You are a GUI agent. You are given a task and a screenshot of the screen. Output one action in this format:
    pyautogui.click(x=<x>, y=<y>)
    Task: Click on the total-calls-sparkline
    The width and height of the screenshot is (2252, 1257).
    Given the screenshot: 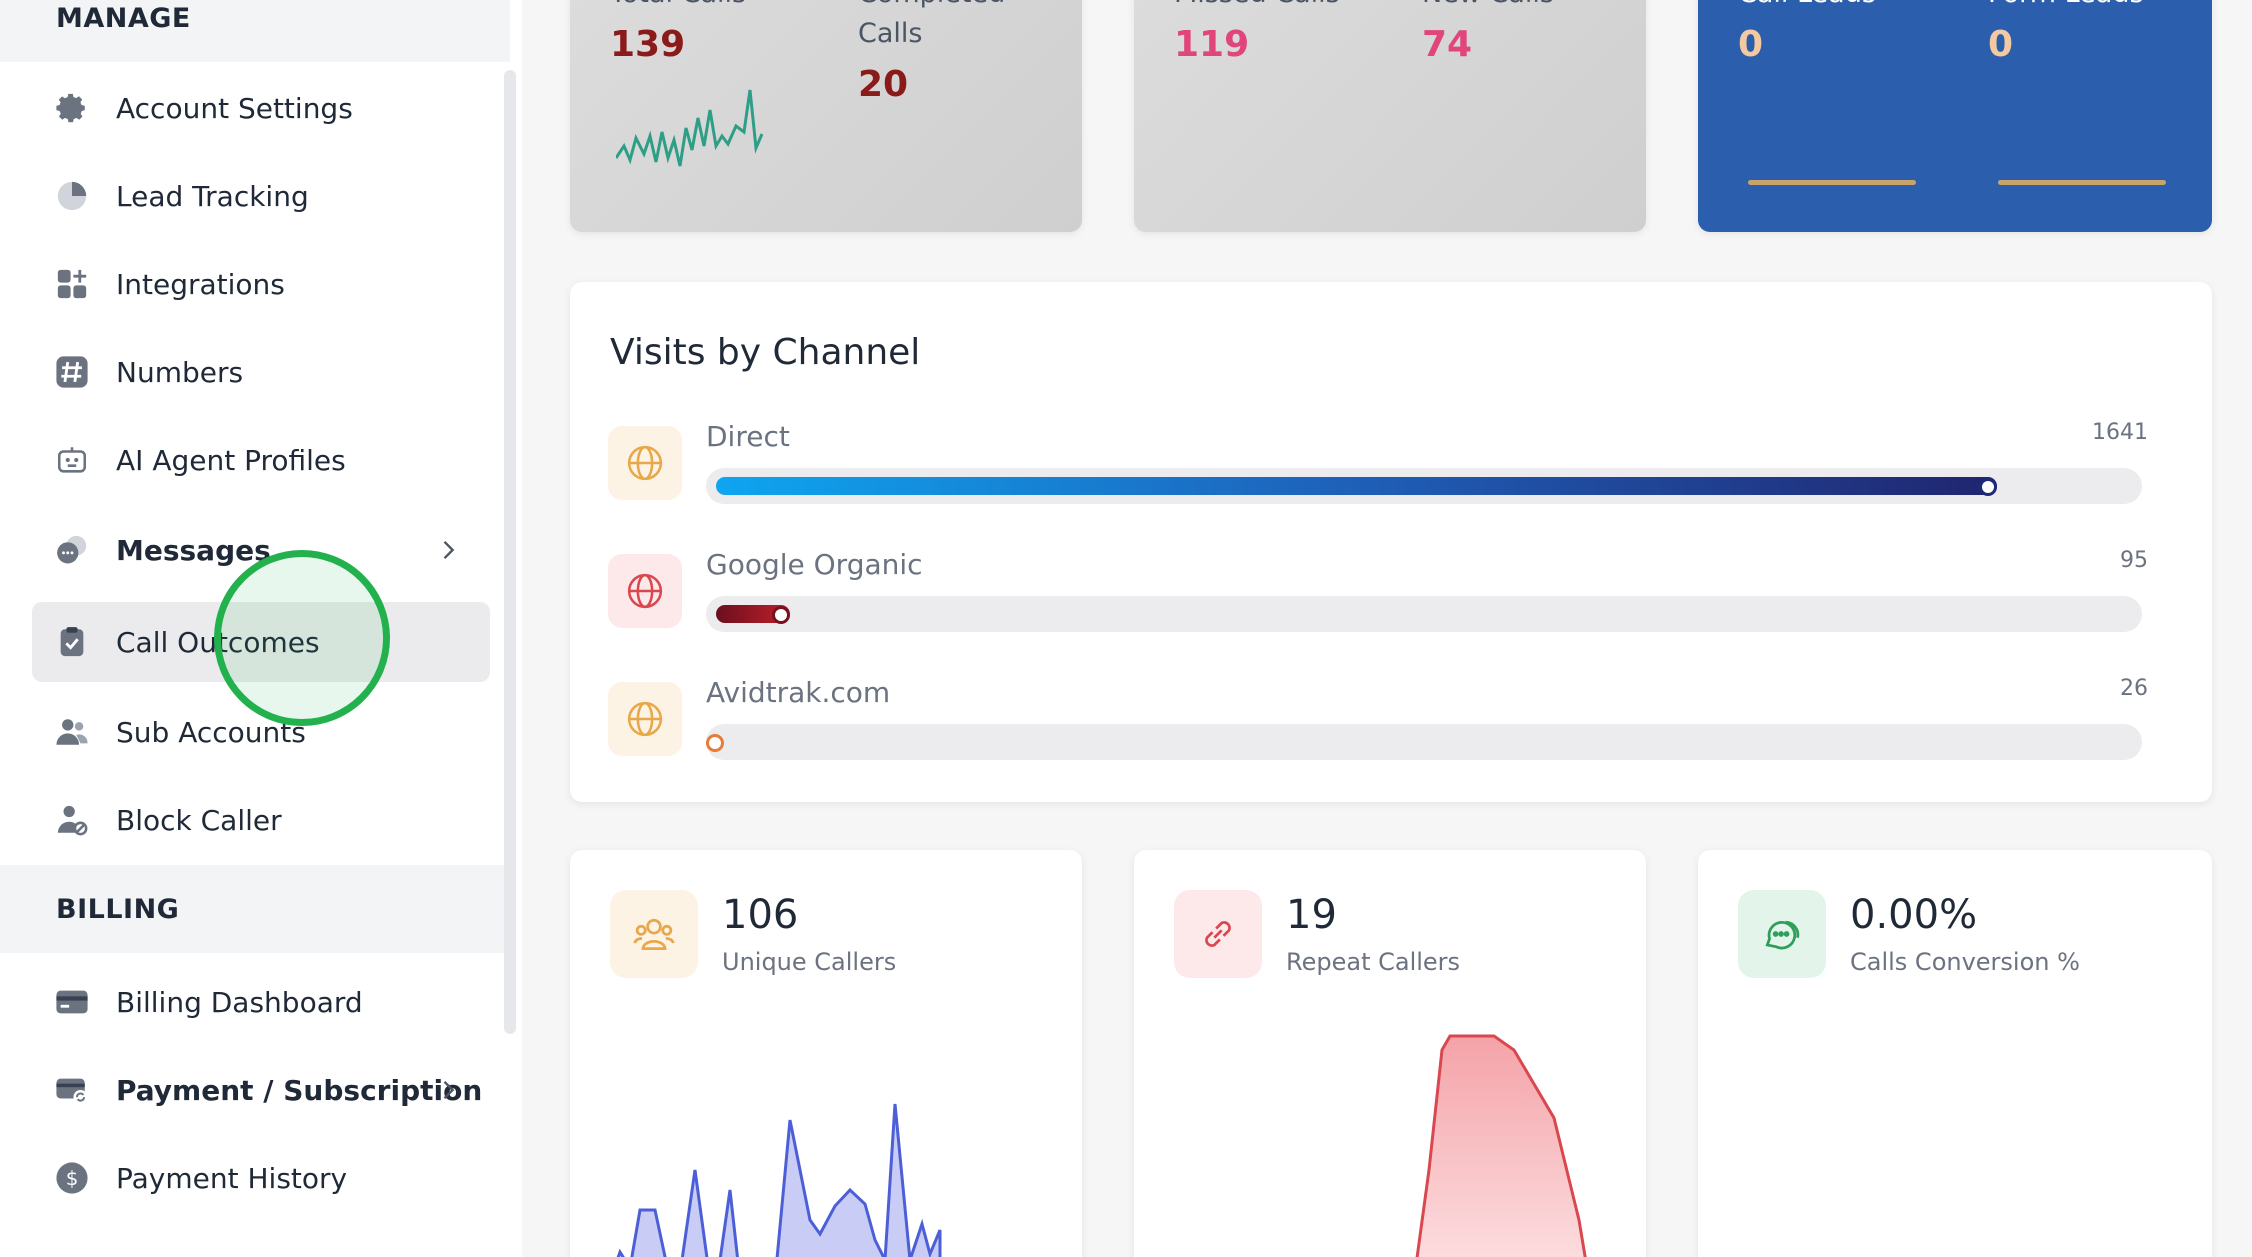 What is the action you would take?
    pyautogui.click(x=690, y=128)
    